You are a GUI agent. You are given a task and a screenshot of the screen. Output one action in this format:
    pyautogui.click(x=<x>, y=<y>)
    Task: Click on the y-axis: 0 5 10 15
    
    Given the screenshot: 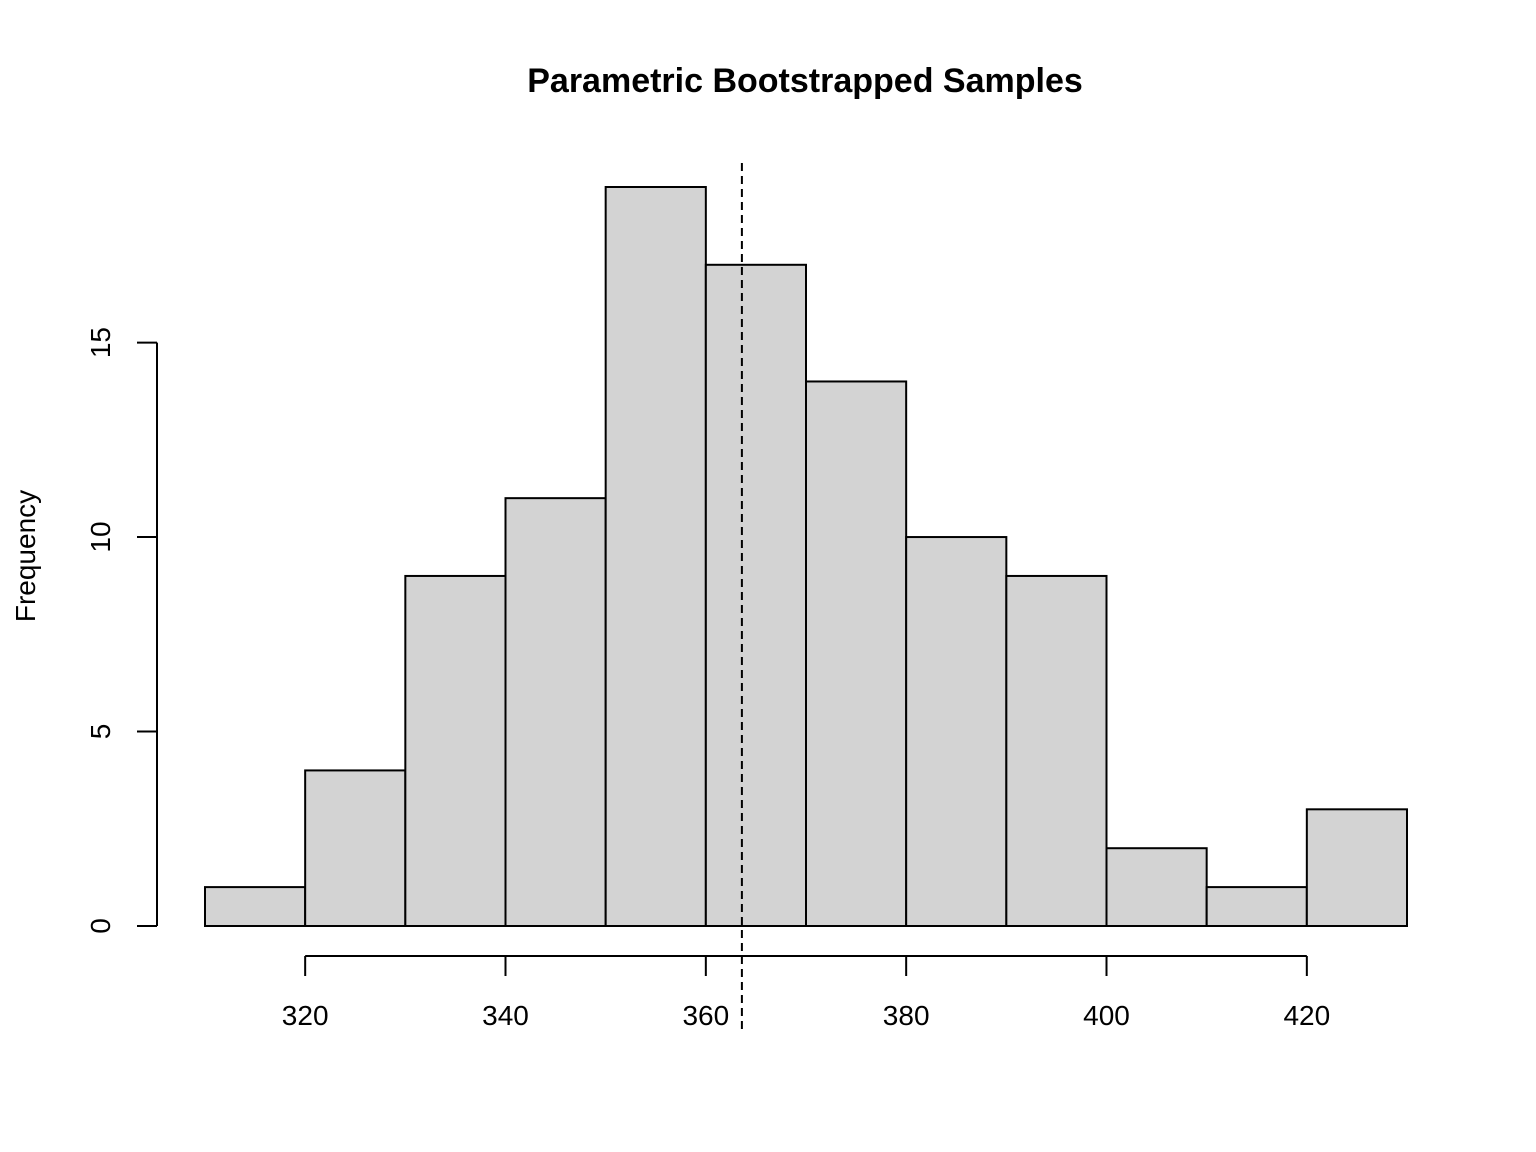 What is the action you would take?
    pyautogui.click(x=121, y=630)
    